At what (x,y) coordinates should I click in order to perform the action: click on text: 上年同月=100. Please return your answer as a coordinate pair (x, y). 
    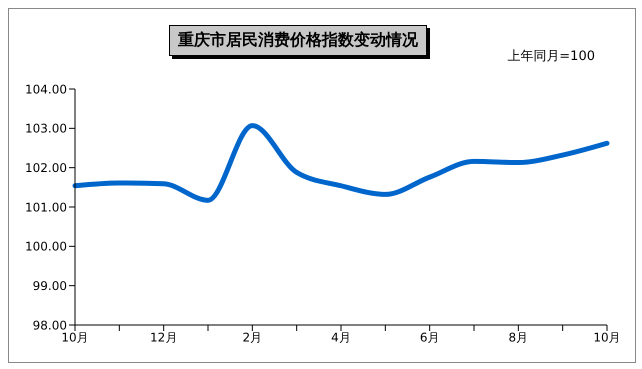
    Looking at the image, I should click on (551, 56).